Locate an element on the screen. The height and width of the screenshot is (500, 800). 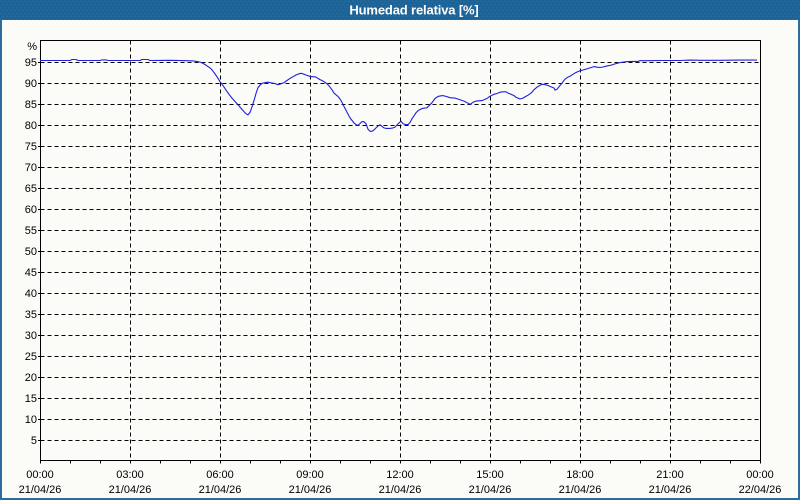
svg-text: 12:00 is located at coordinates (400, 475).